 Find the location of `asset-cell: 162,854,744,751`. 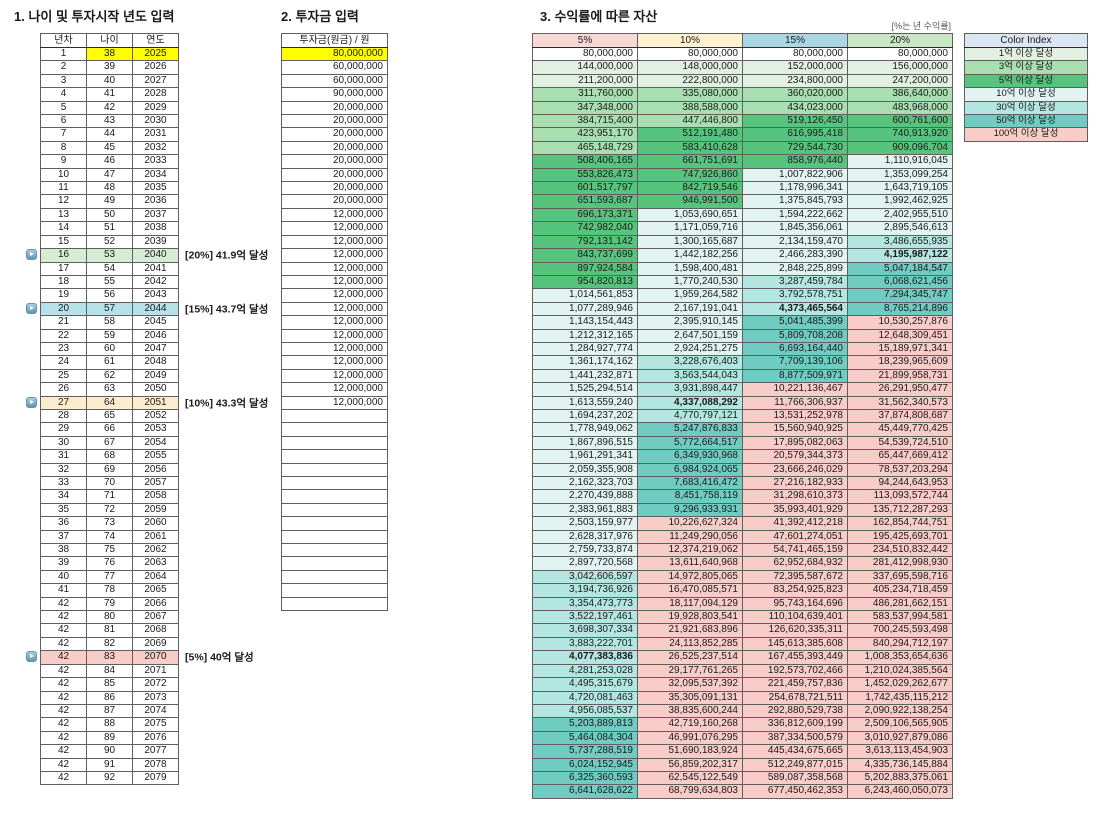

asset-cell: 162,854,744,751 is located at coordinates (900, 523).